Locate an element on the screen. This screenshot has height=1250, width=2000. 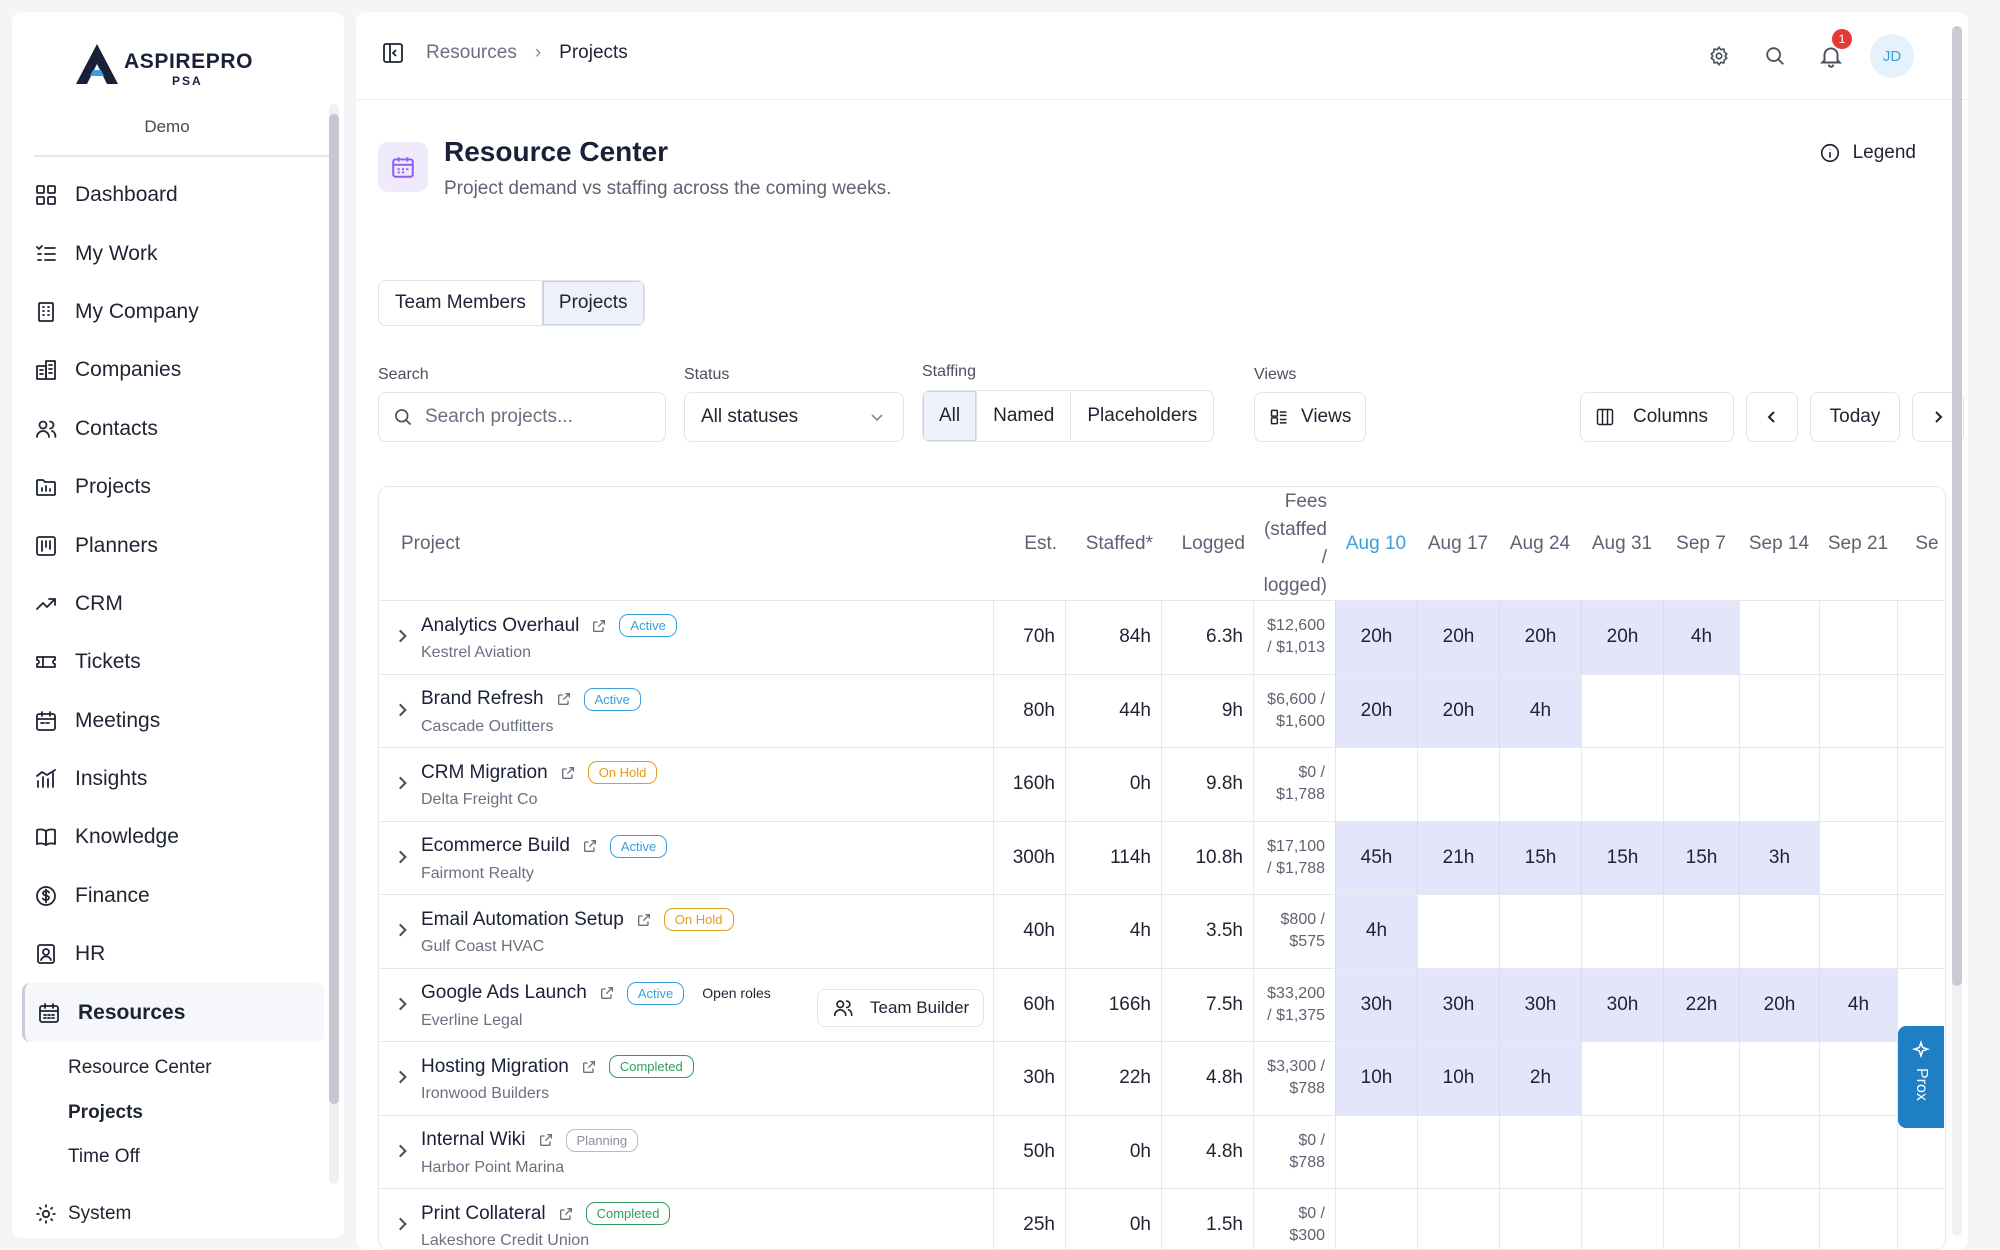
toggle-sidebar-icon is located at coordinates (393, 53).